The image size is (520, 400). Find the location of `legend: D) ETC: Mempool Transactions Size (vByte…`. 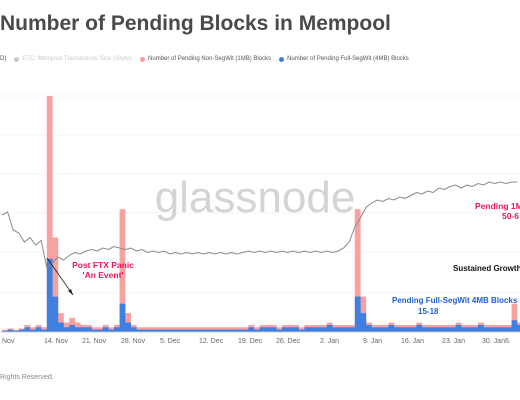

legend: D) ETC: Mempool Transactions Size (vByte… is located at coordinates (208, 59).